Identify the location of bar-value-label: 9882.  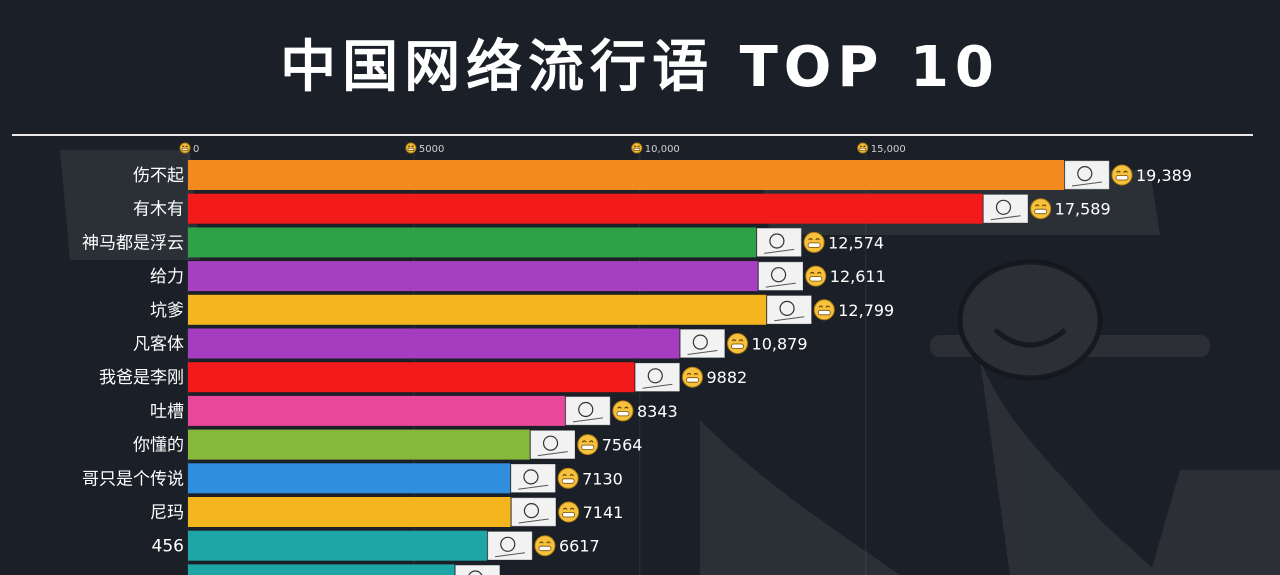
(726, 377).